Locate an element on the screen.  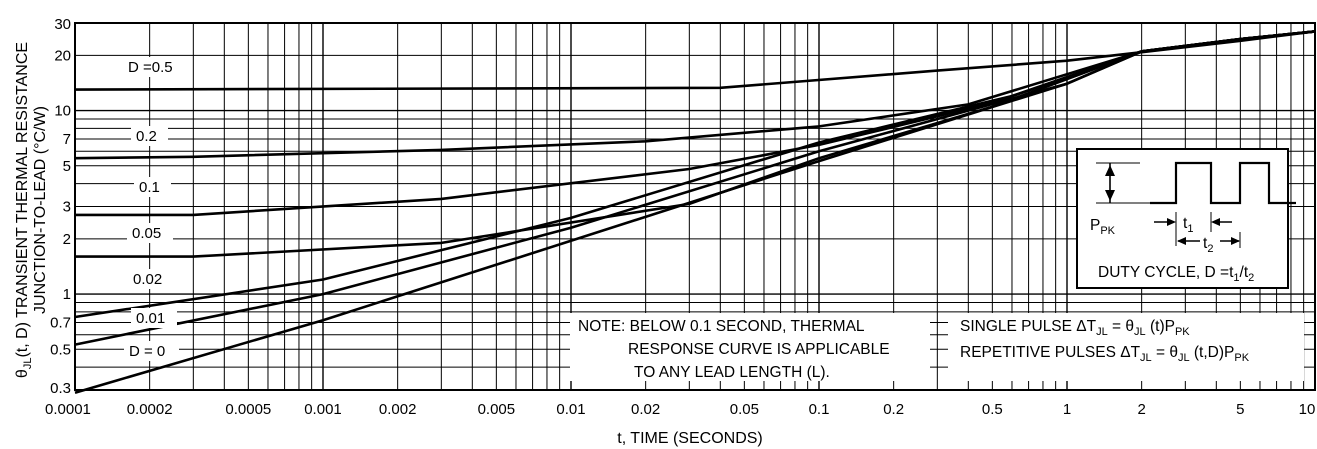
pulse-waveform is located at coordinates (1223, 183).